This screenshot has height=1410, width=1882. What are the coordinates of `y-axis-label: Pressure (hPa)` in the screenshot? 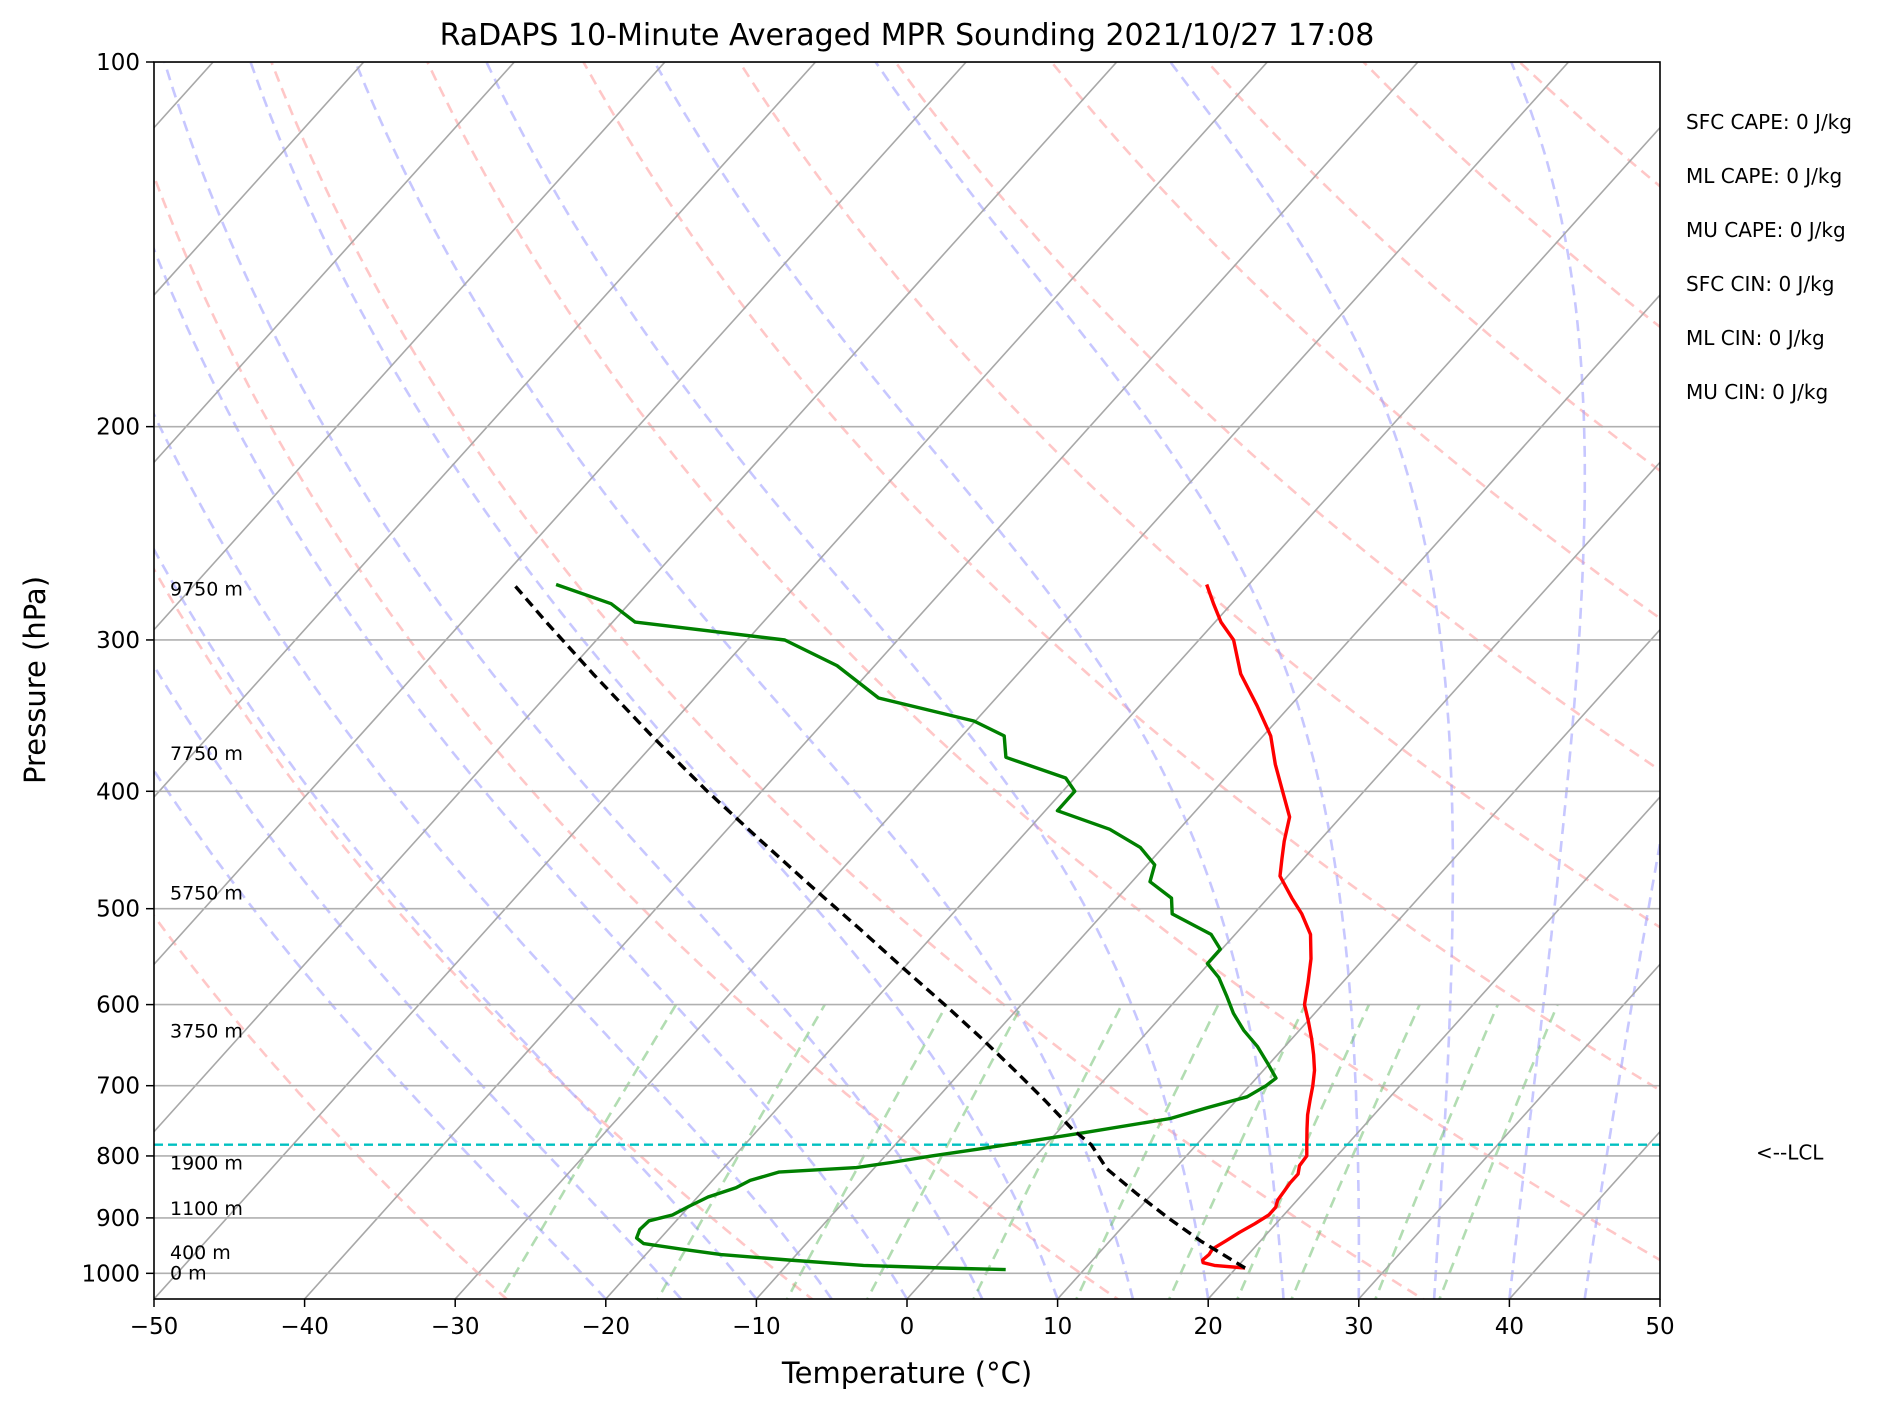 It's located at (35, 680).